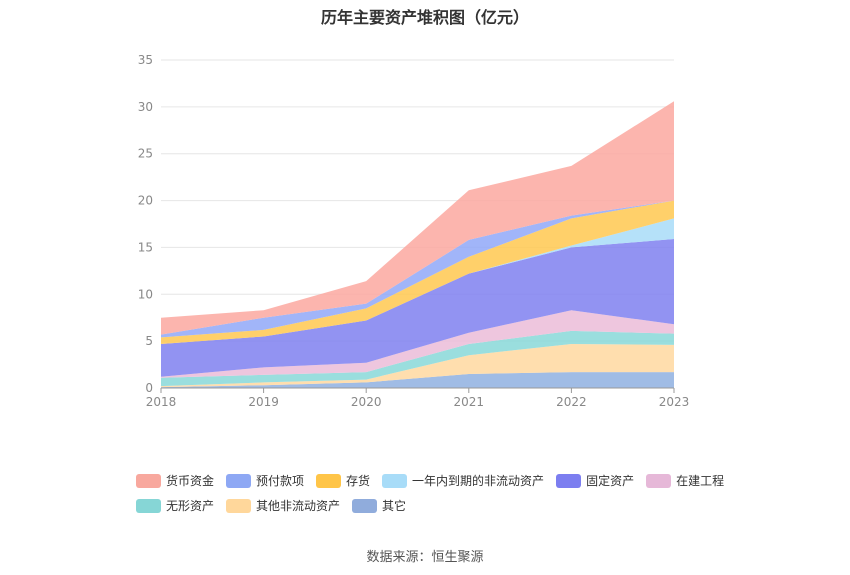 Image resolution: width=850 pixels, height=575 pixels. I want to click on legend-label: 其它, so click(394, 506).